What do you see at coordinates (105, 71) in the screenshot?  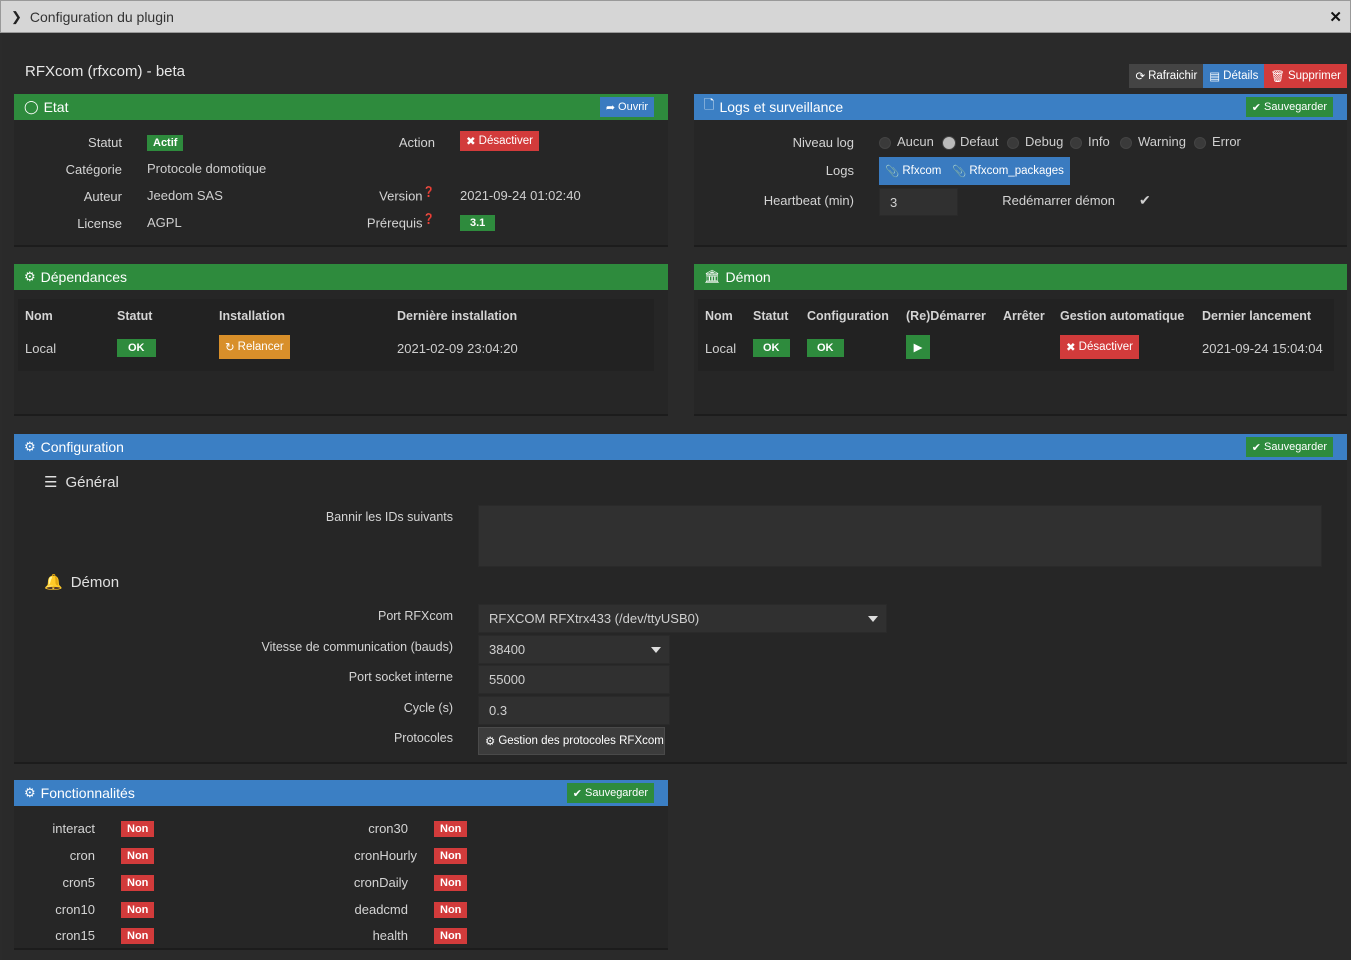 I see `plugin-title: RFXcom (rfxcom) - beta` at bounding box center [105, 71].